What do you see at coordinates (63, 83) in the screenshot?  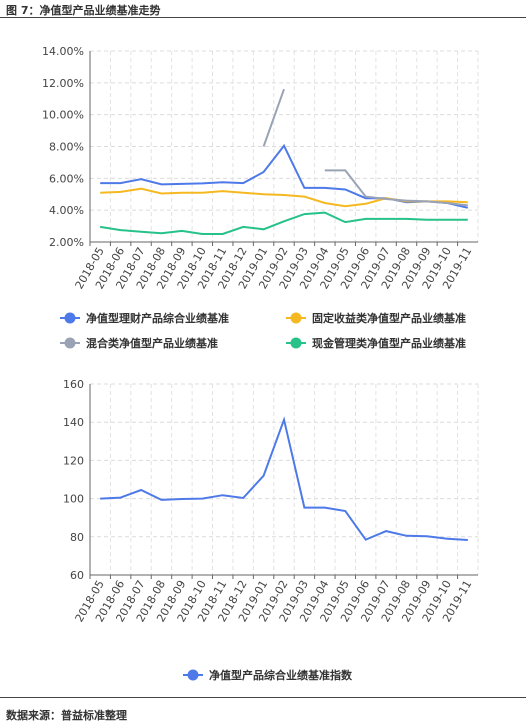 I see `y-tick-label: 12.00%` at bounding box center [63, 83].